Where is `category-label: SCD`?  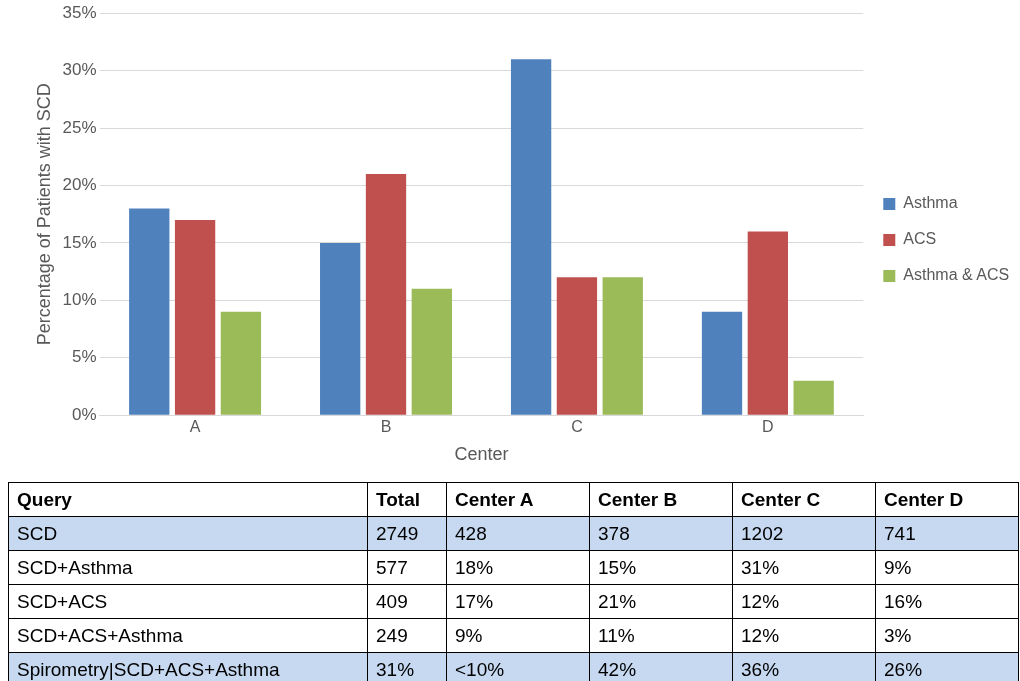 category-label: SCD is located at coordinates (37, 533).